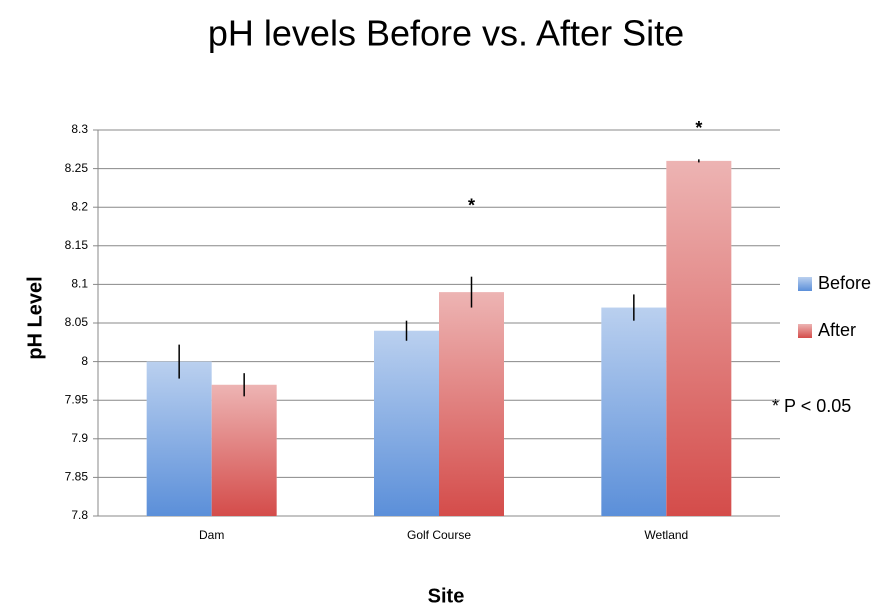 The height and width of the screenshot is (612, 893). Describe the element at coordinates (837, 330) in the screenshot. I see `legend-label: After` at that location.